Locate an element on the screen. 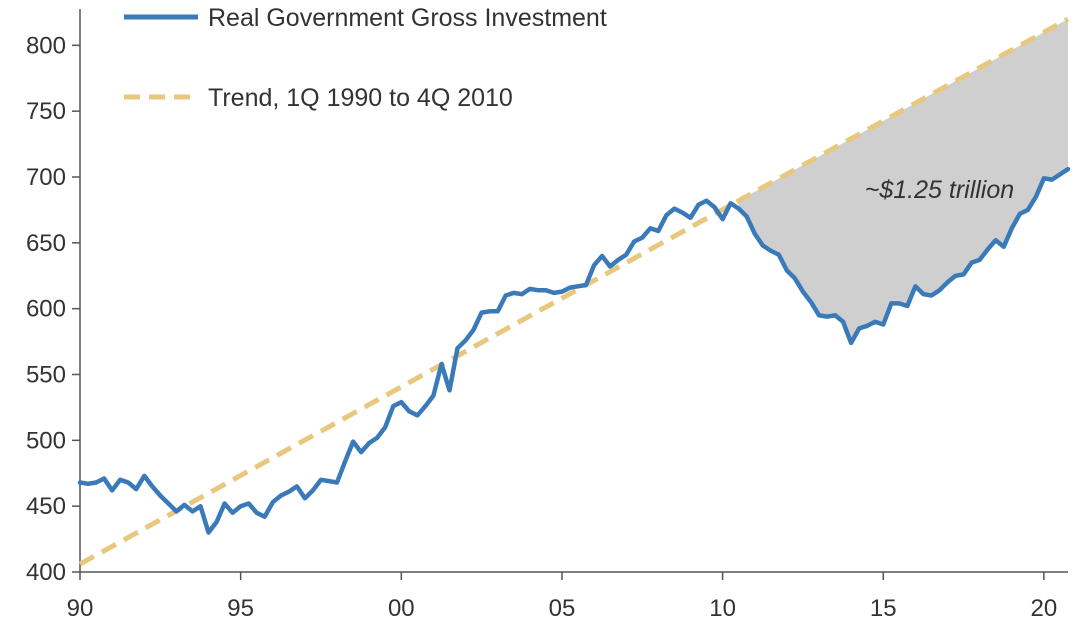  y-tick-label: 500 is located at coordinates (46, 440).